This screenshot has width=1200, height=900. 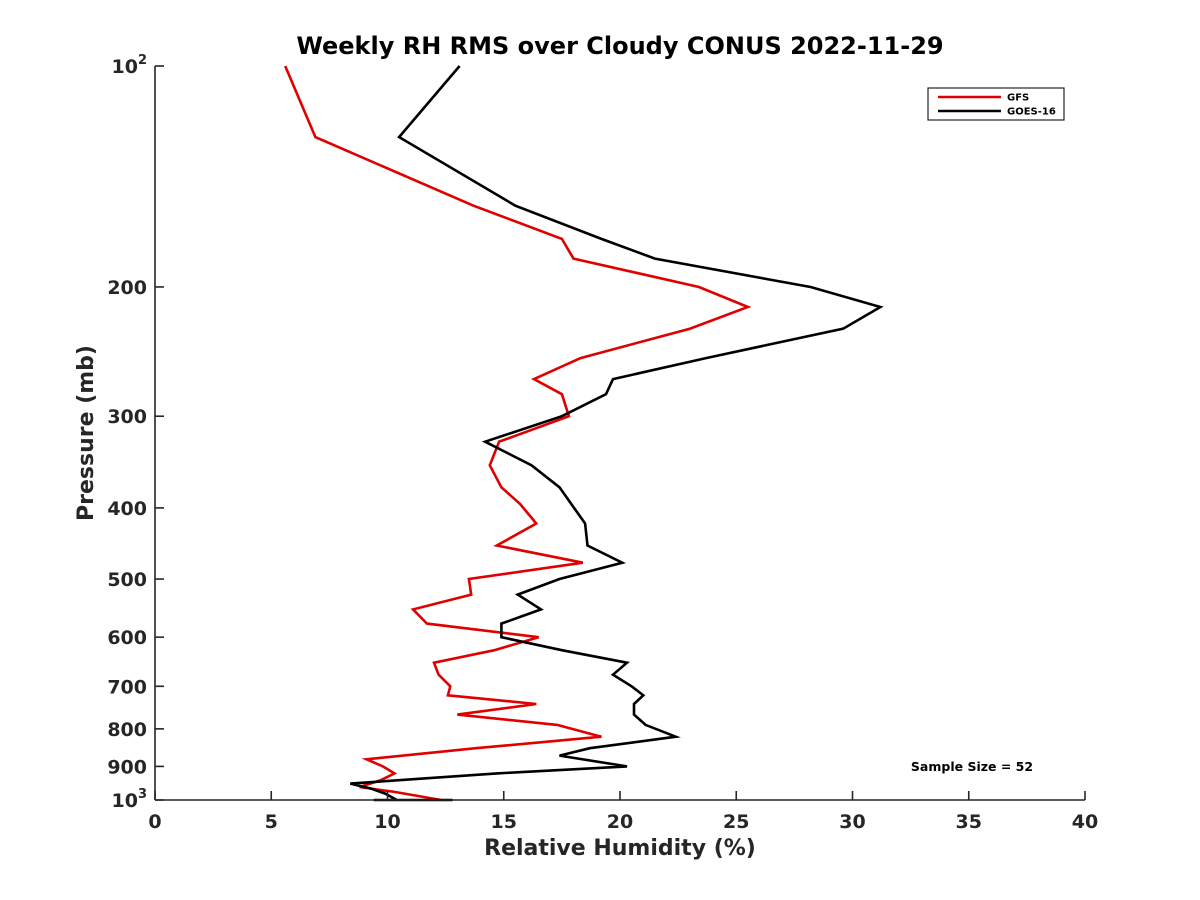 I want to click on x-tick-label: 10, so click(x=387, y=822).